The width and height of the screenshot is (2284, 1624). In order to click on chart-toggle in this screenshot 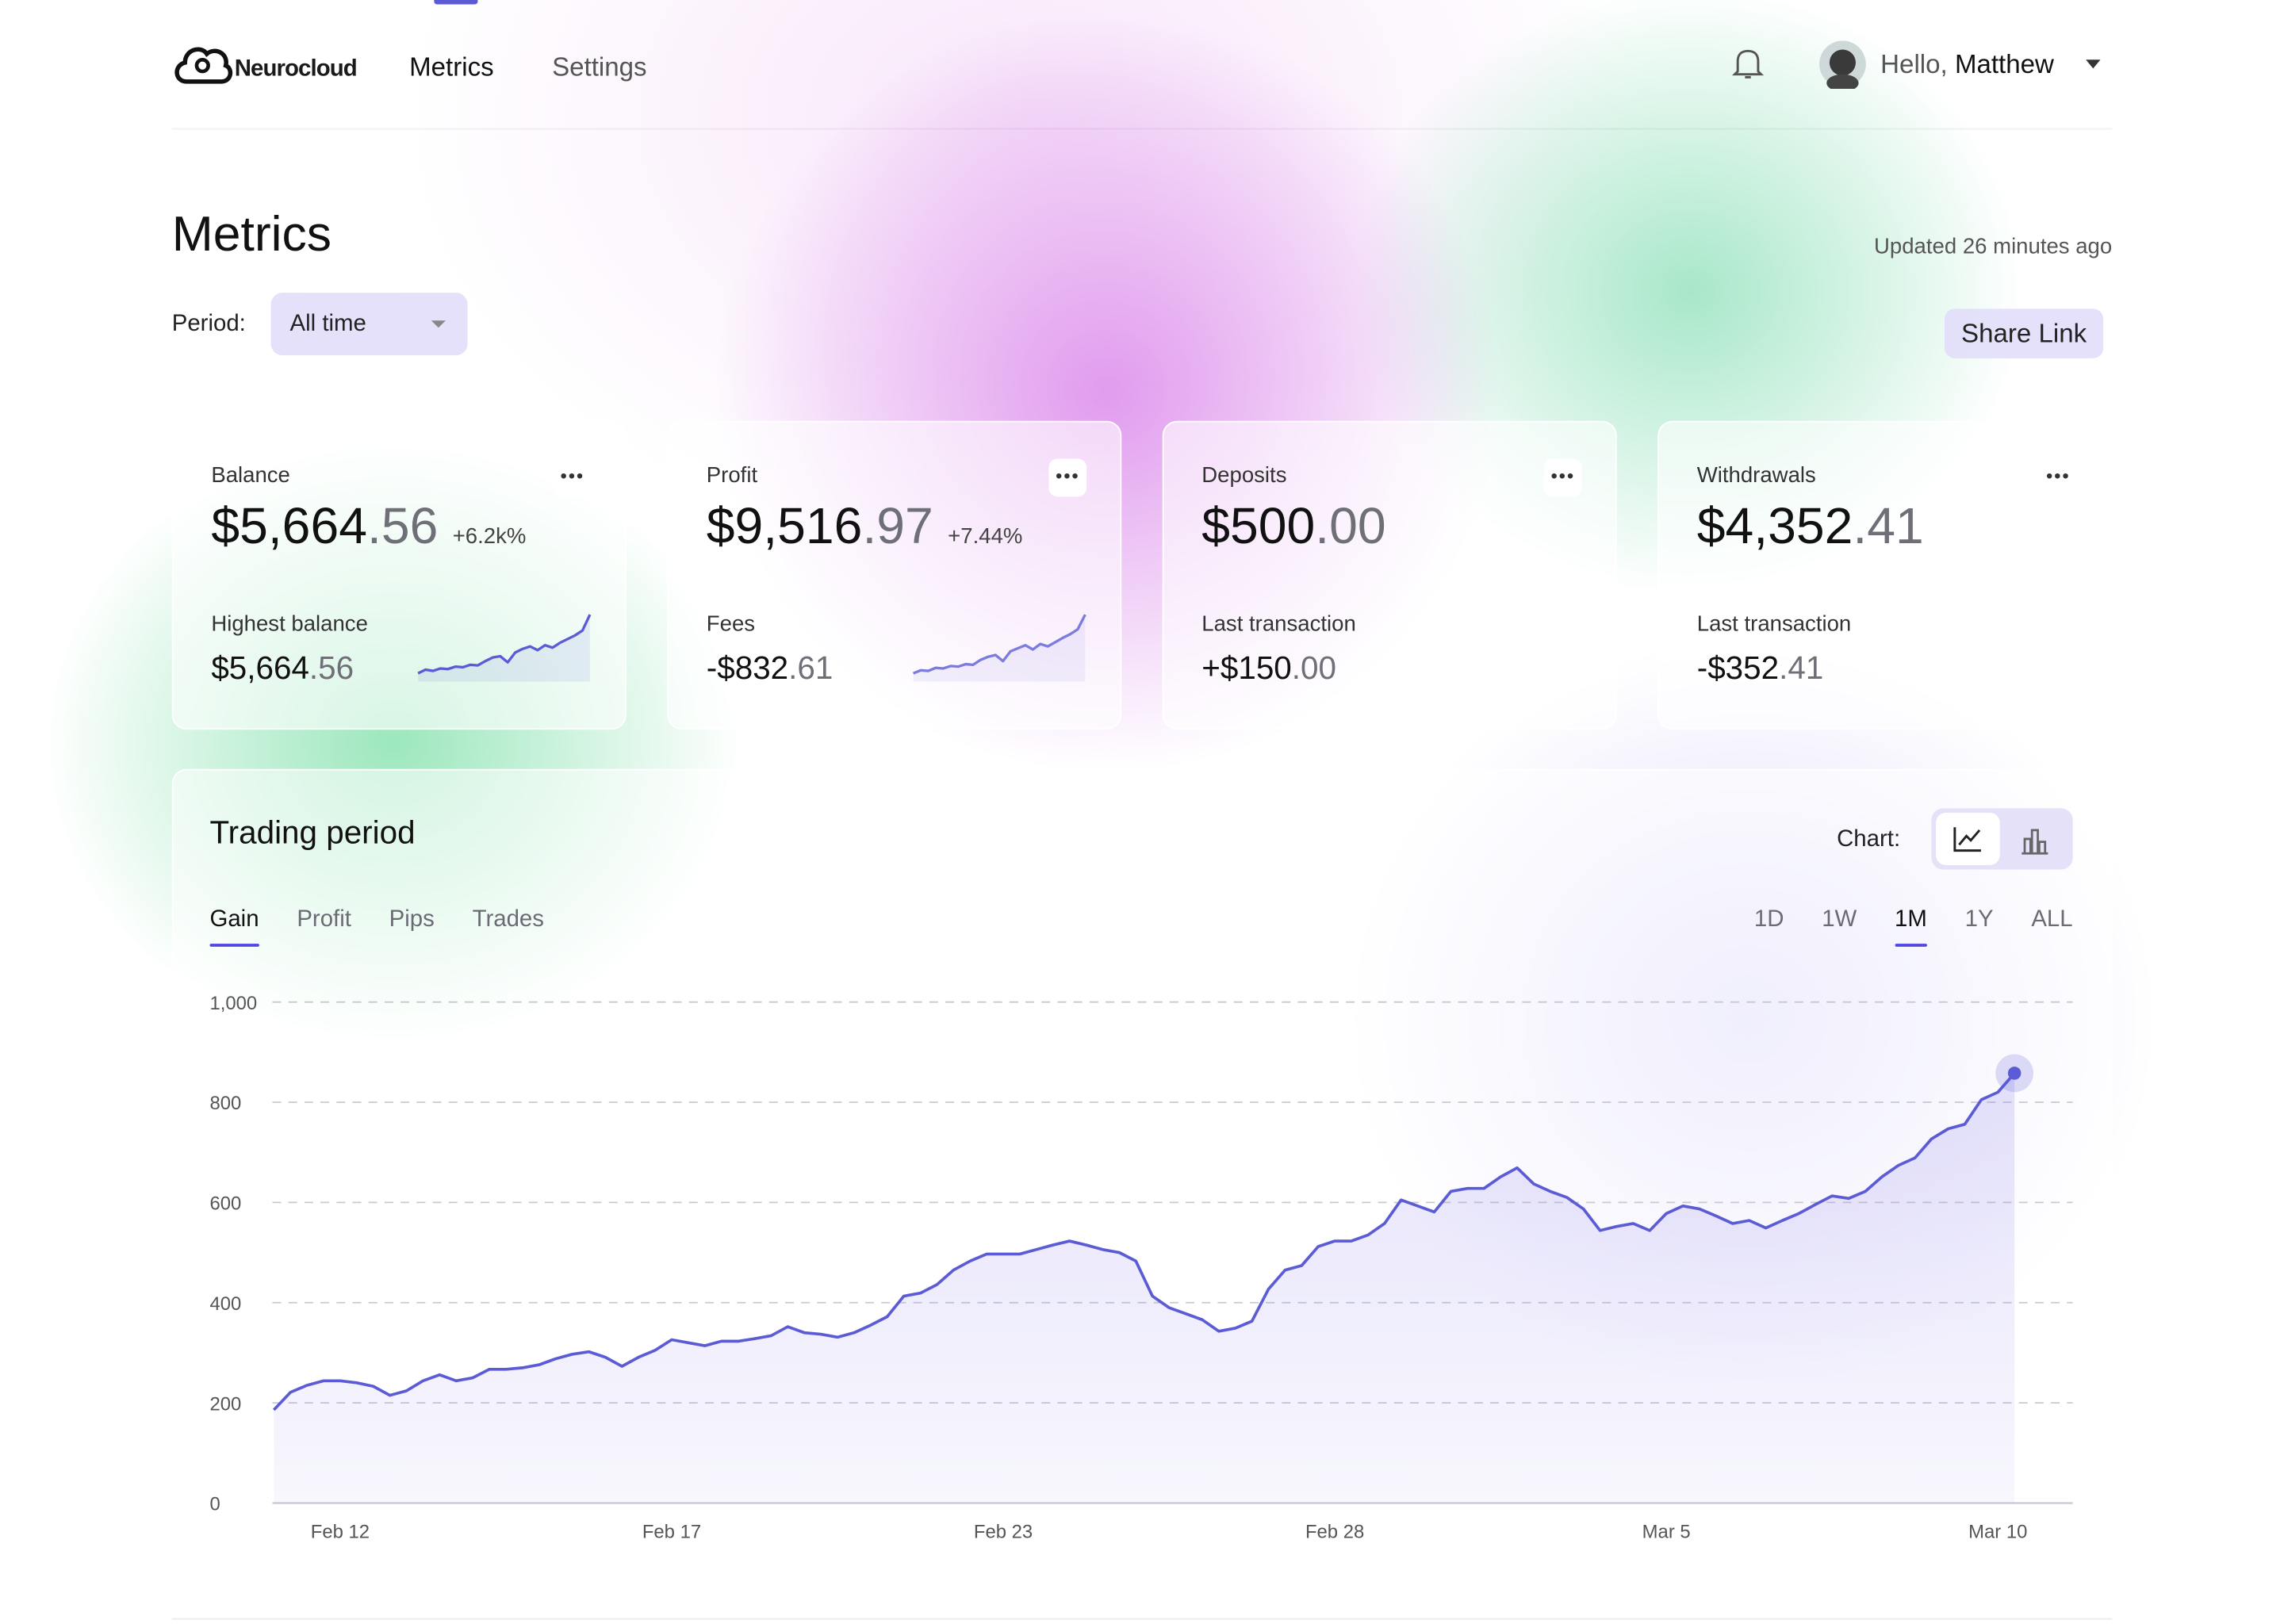, I will do `click(2002, 839)`.